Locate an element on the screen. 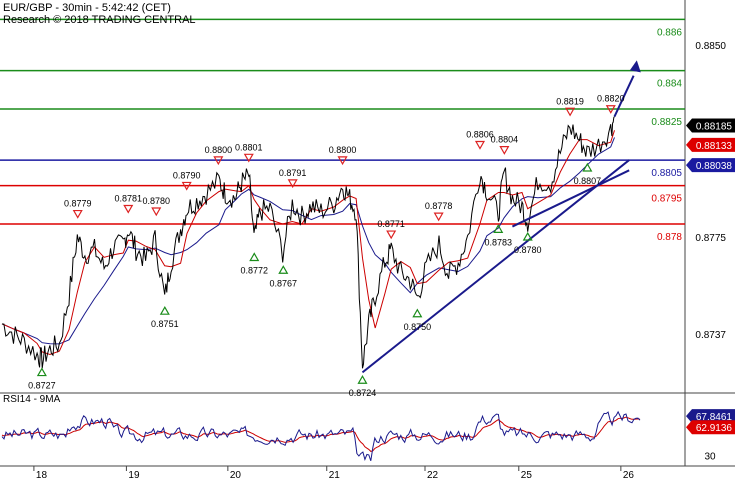  projection-arrow is located at coordinates (624, 96).